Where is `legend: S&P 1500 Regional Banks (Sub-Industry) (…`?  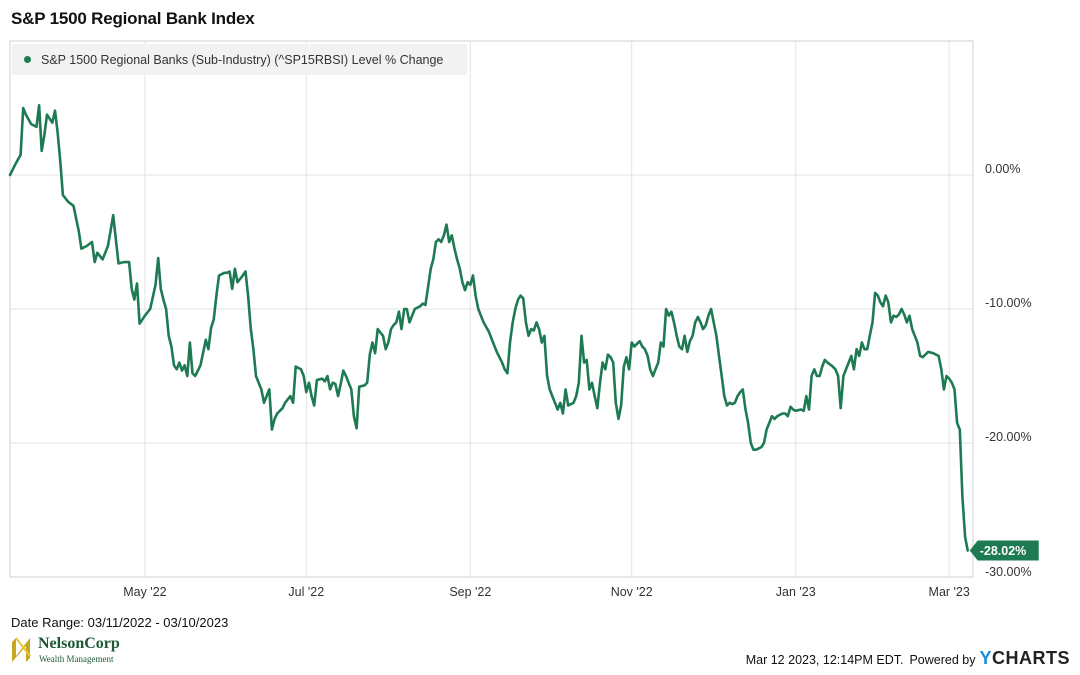
legend: S&P 1500 Regional Banks (Sub-Industry) (… is located at coordinates (239, 59).